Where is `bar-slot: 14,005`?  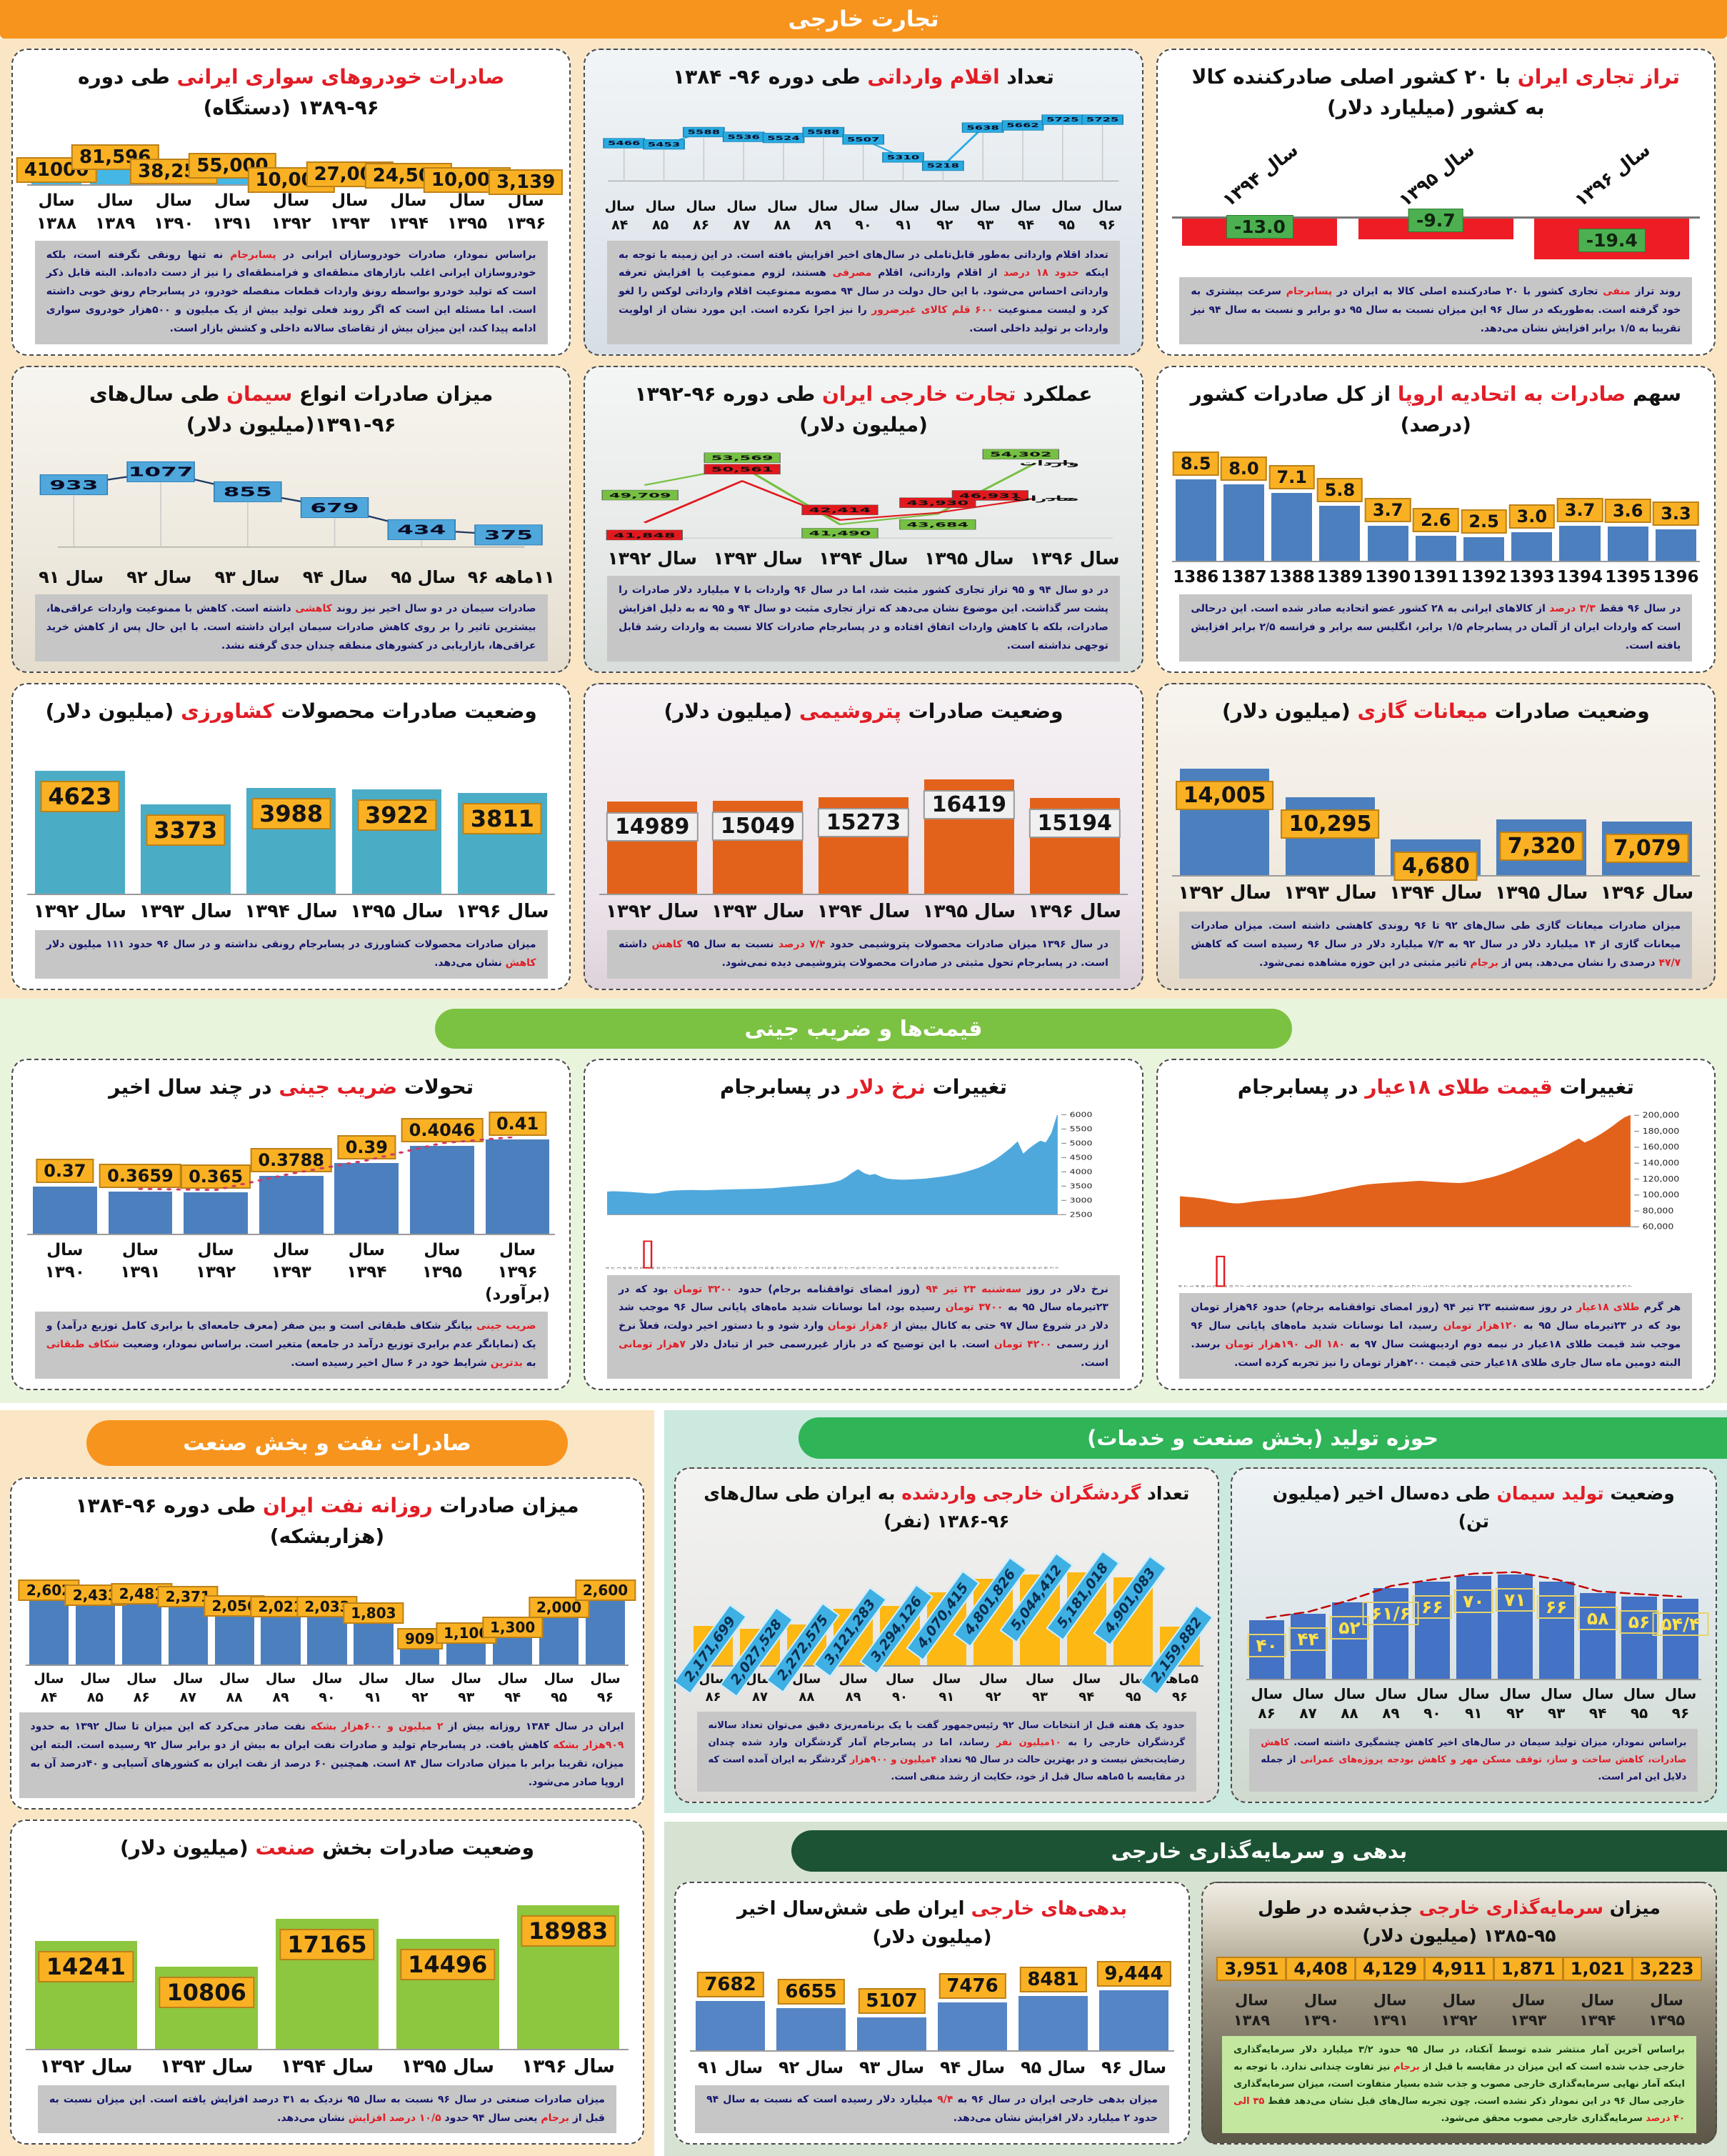
bar-slot: 14,005 is located at coordinates (1225, 819).